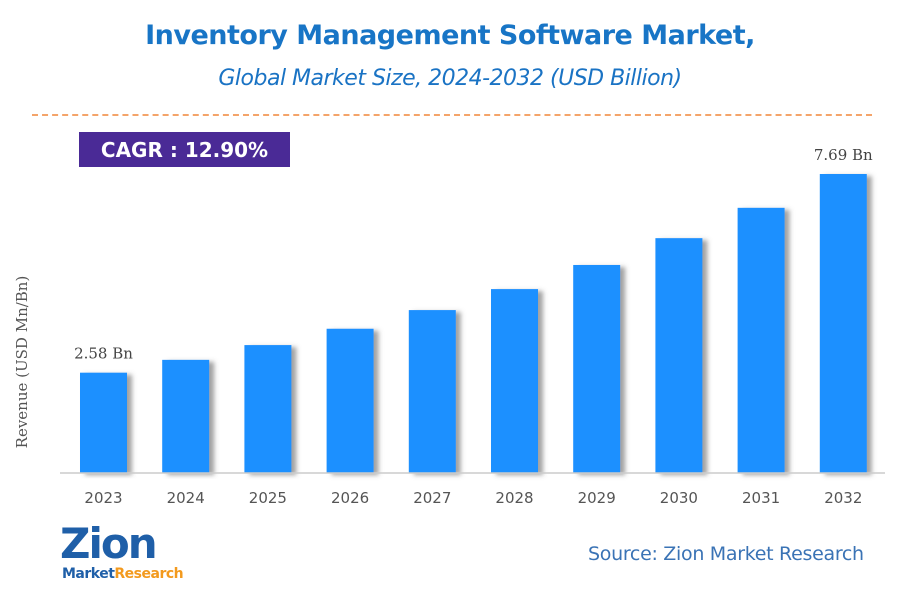 The width and height of the screenshot is (900, 600). What do you see at coordinates (350, 400) in the screenshot?
I see `bar-2026` at bounding box center [350, 400].